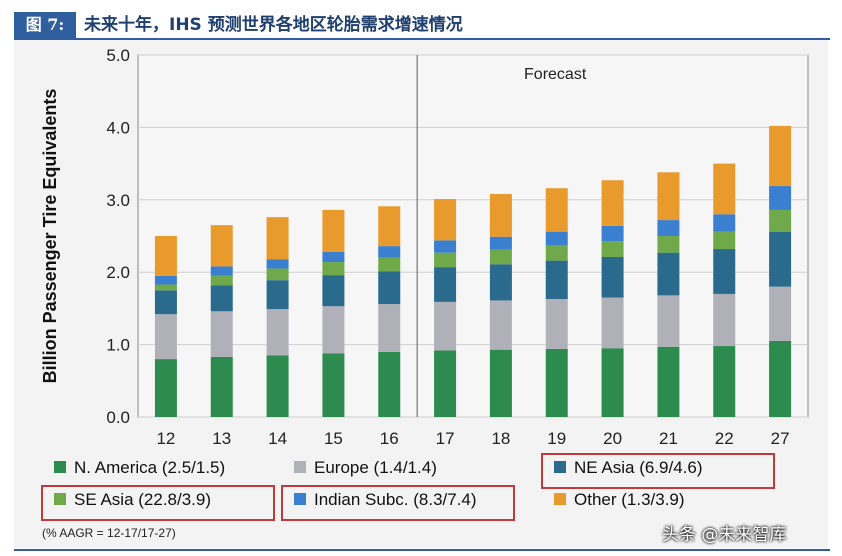 Image resolution: width=842 pixels, height=556 pixels. I want to click on x-tick-label: 13, so click(221, 438).